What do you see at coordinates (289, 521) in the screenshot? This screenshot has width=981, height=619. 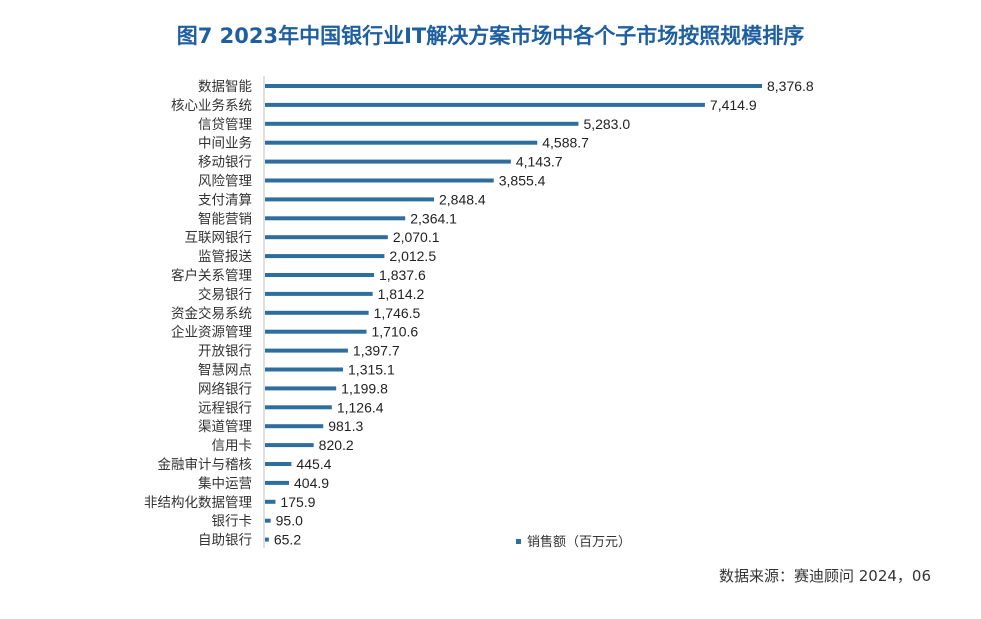 I see `value-label: 95.0` at bounding box center [289, 521].